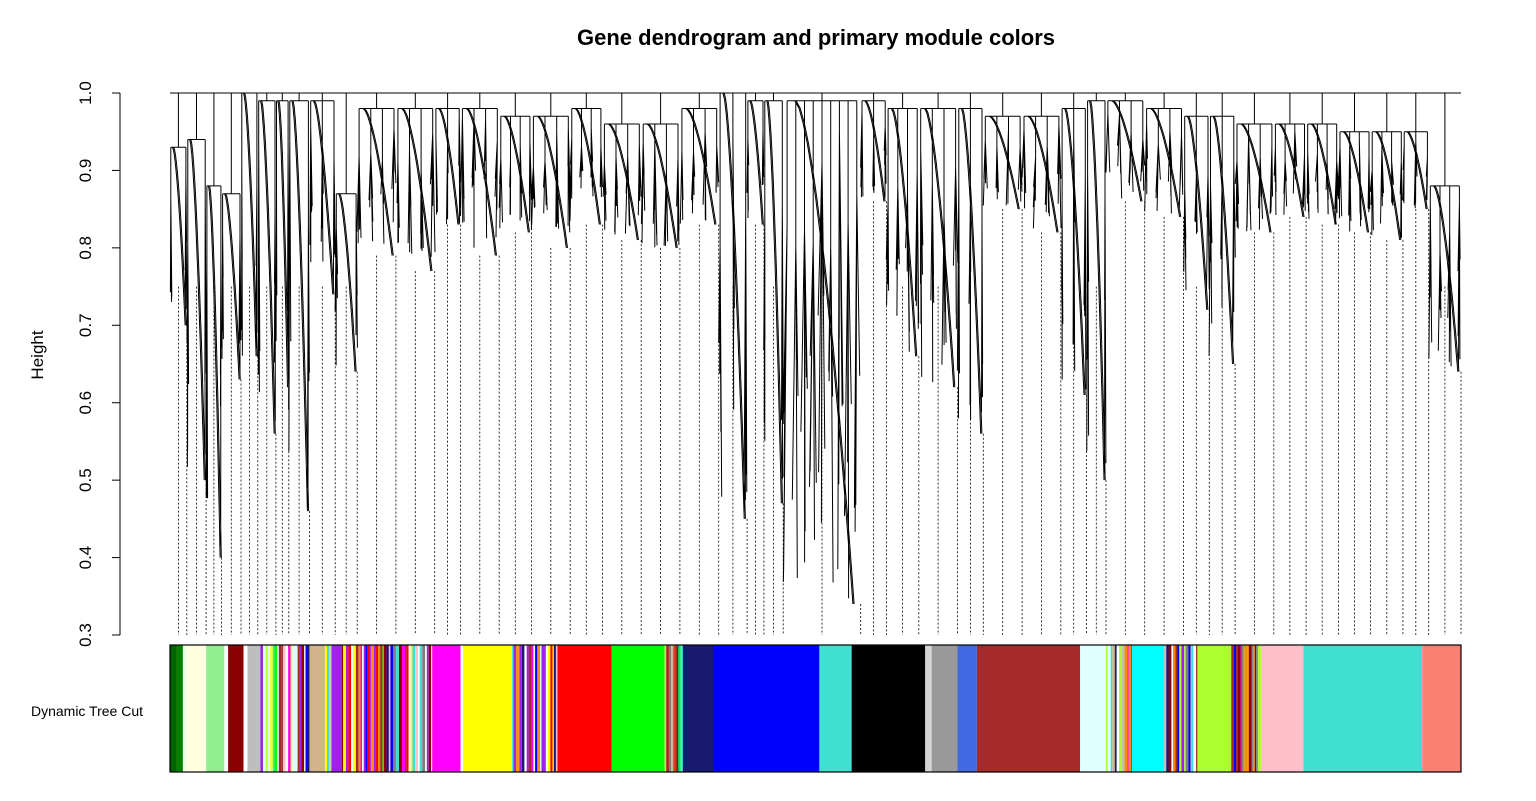  I want to click on y-tick-label: 0.9, so click(85, 171).